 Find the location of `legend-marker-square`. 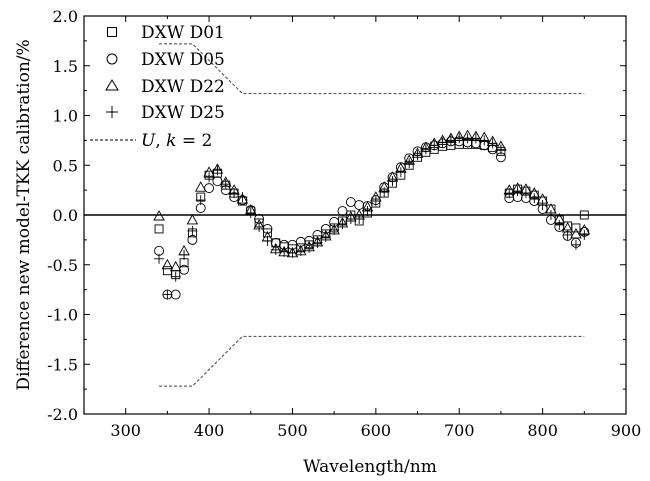

legend-marker-square is located at coordinates (112, 32).